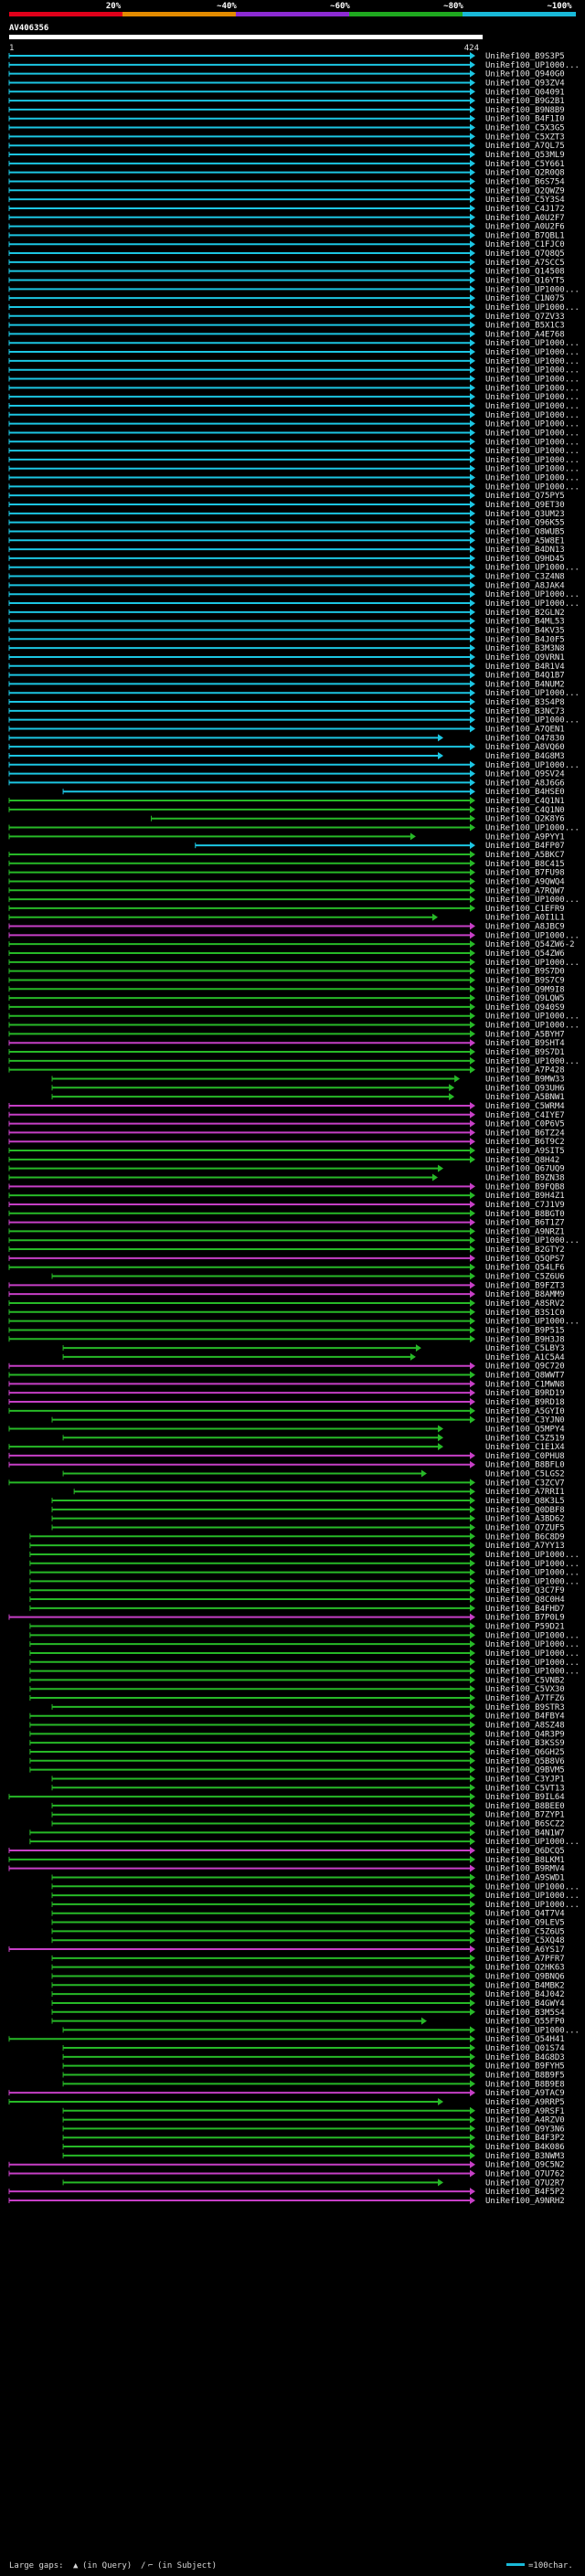 This screenshot has height=2576, width=585. Describe the element at coordinates (525, 1501) in the screenshot. I see `hit-label: UniRef100_Q8K3L5` at that location.